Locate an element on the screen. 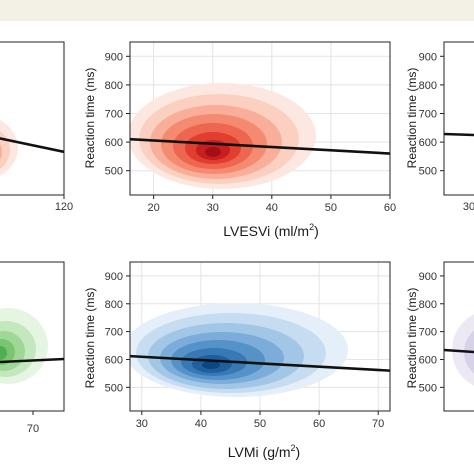 The height and width of the screenshot is (474, 474). density-top-center is located at coordinates (223, 136).